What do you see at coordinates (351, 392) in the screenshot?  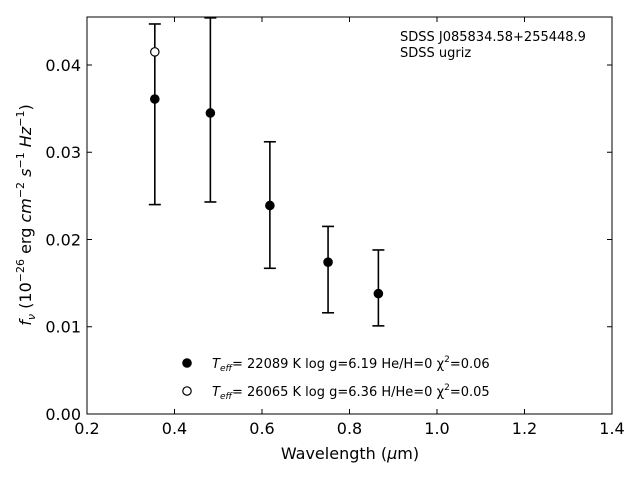 I see `legend-label: Teff= 26065 K log g=6.36 H/He=0 χ2=0.05` at bounding box center [351, 392].